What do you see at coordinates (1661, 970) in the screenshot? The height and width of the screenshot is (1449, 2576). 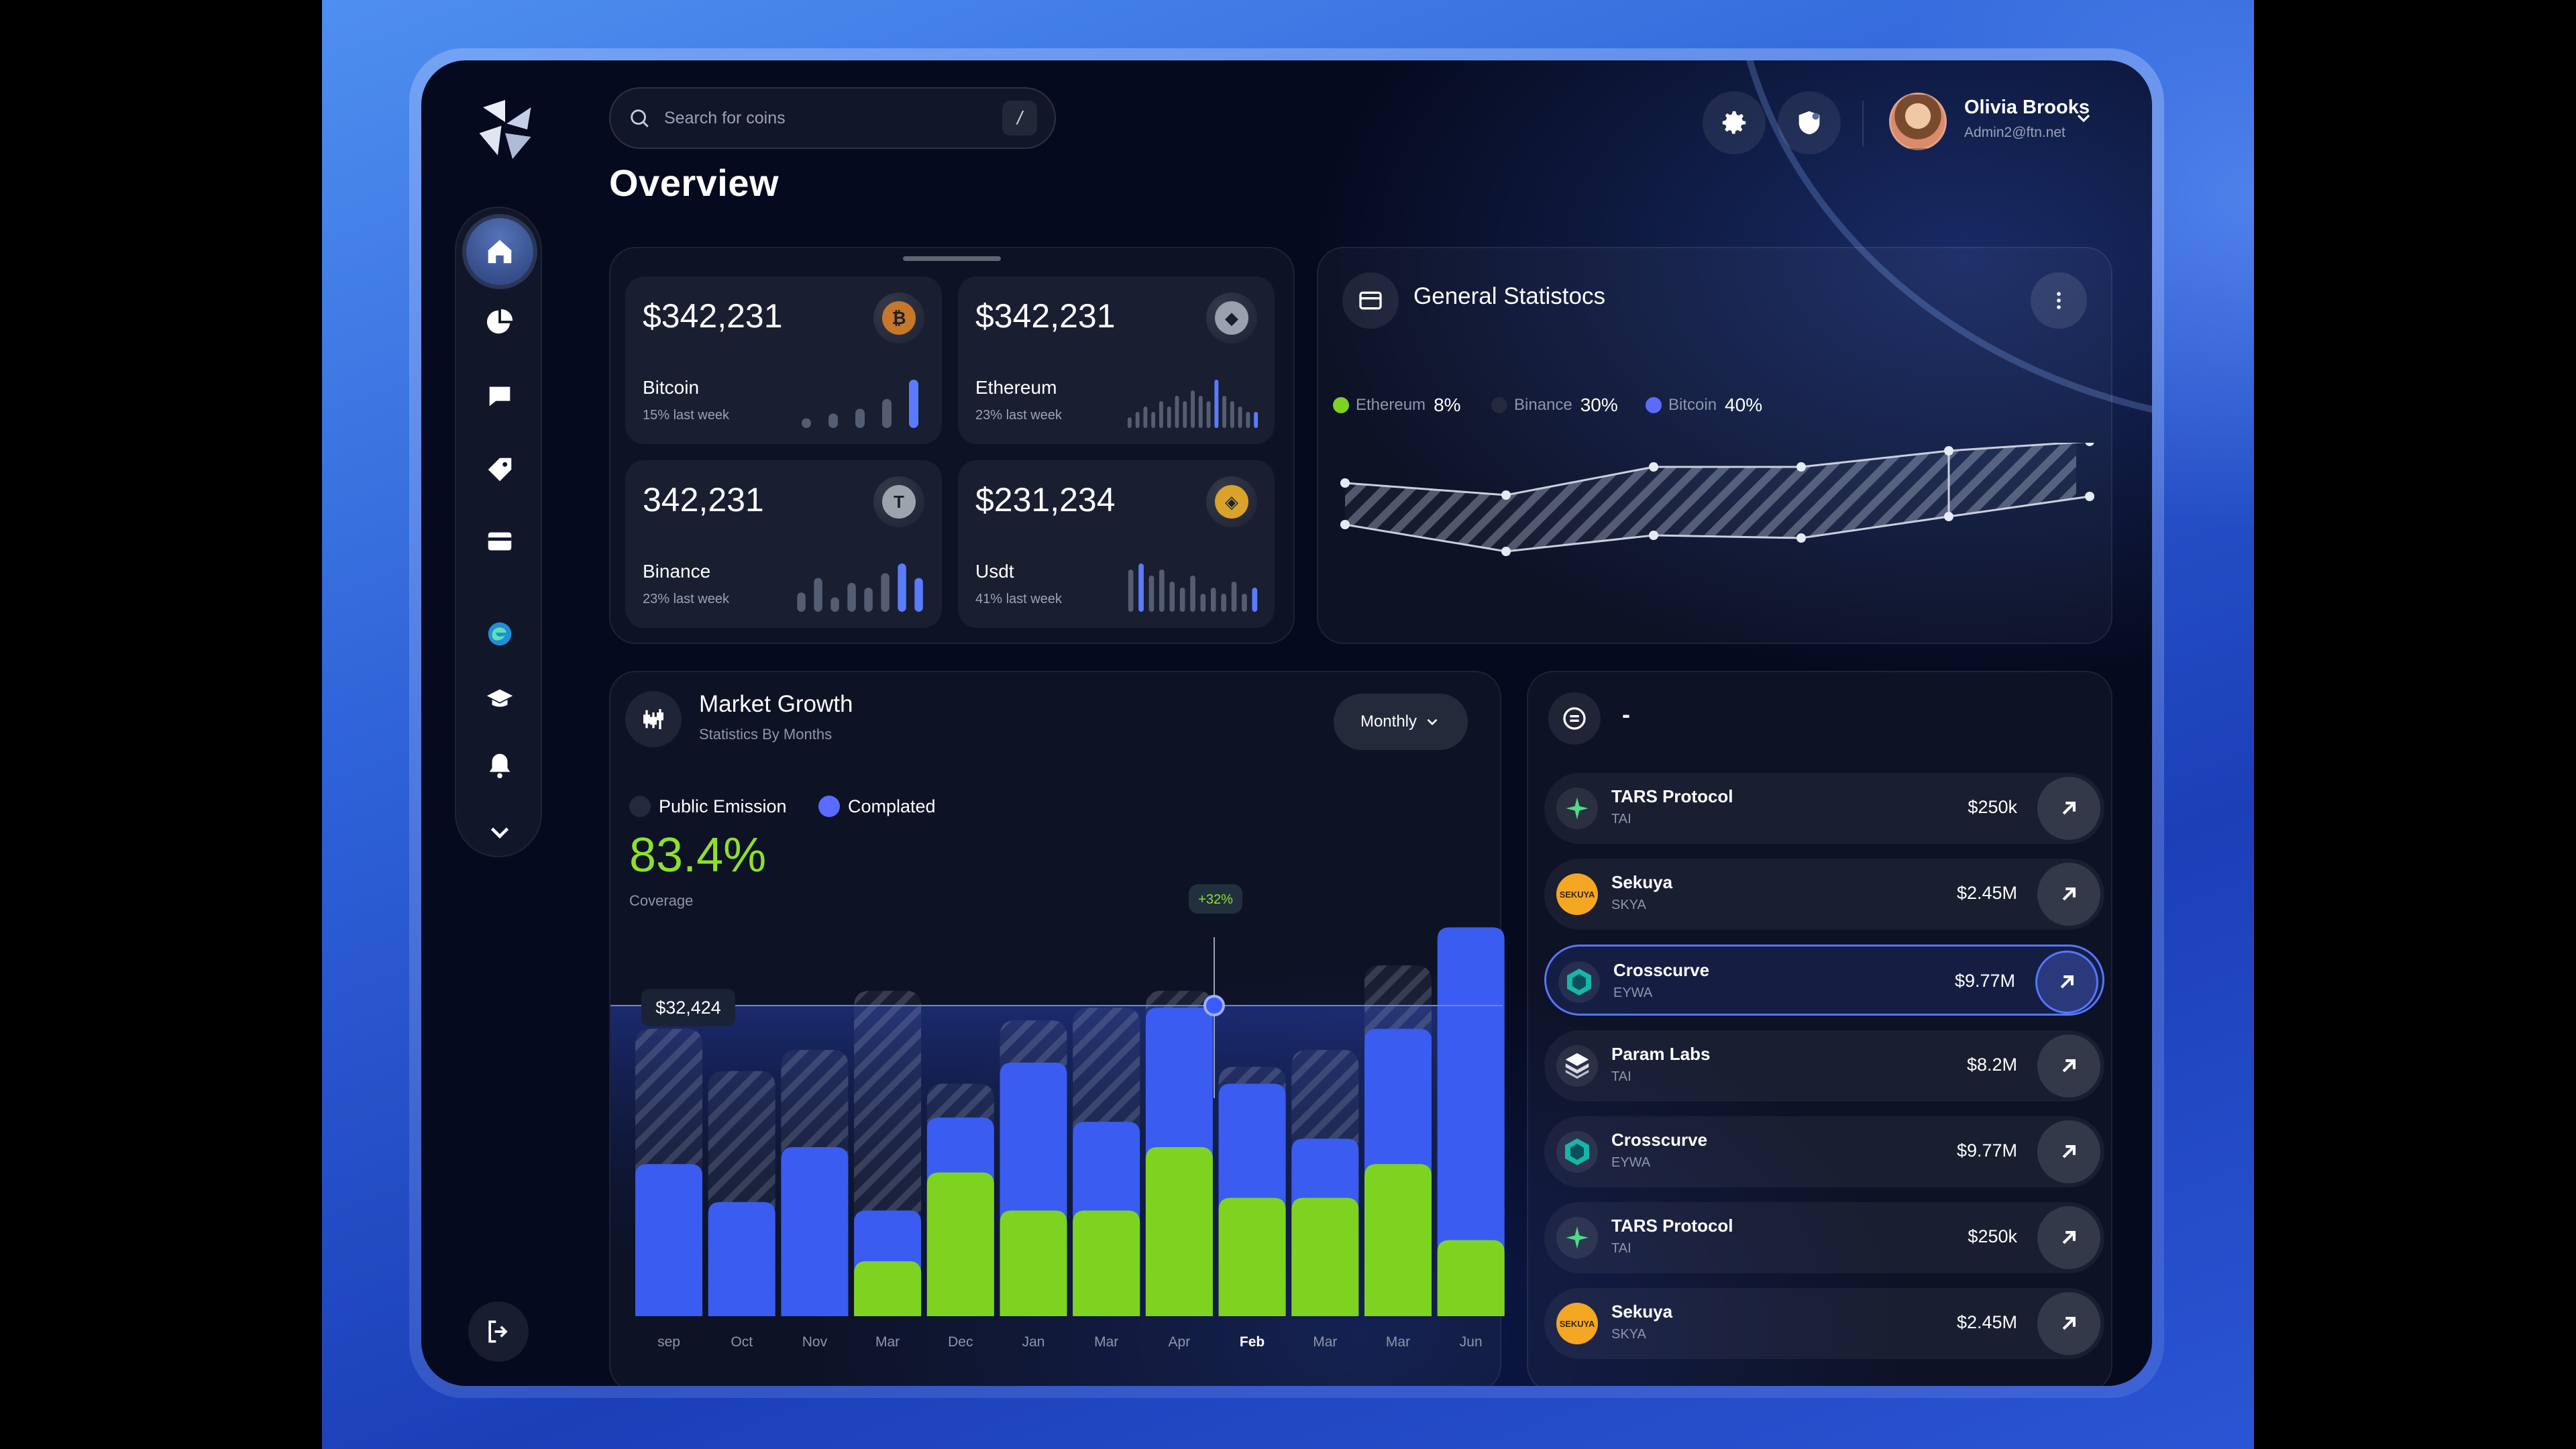 I see `token-name: Crosscurve` at bounding box center [1661, 970].